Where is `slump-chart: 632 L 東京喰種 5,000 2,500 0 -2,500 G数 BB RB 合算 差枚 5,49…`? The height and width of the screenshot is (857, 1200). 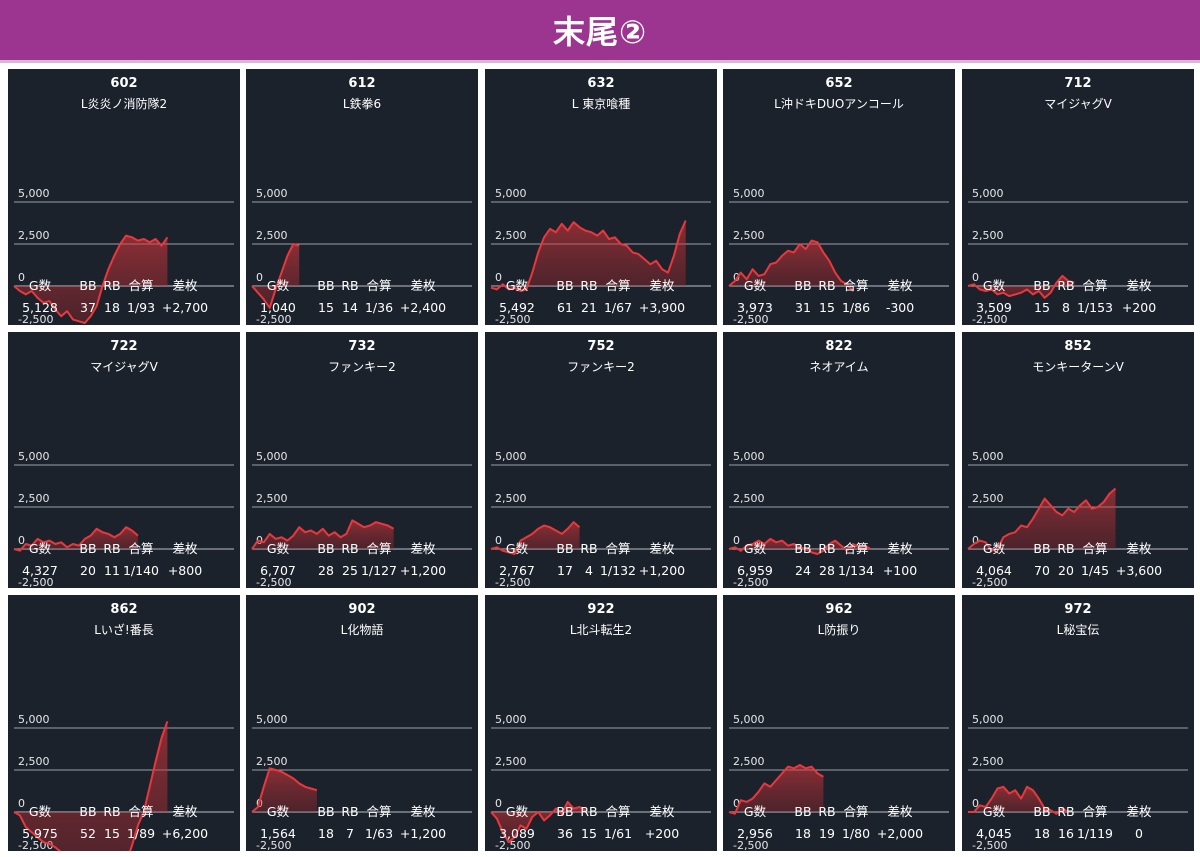
slump-chart: 632 L 東京喰種 5,000 2,500 0 -2,500 G数 BB RB 合算 差枚 5,49… is located at coordinates (600, 200).